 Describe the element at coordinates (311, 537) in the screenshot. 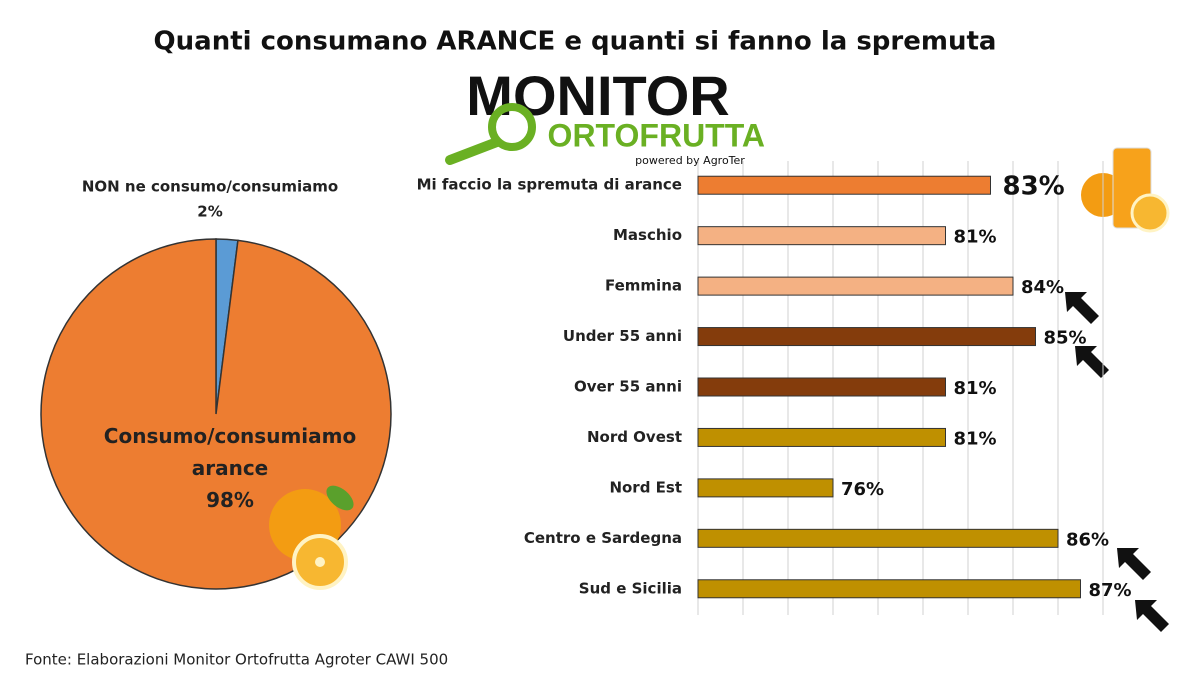

I see `orange-illustration` at that location.